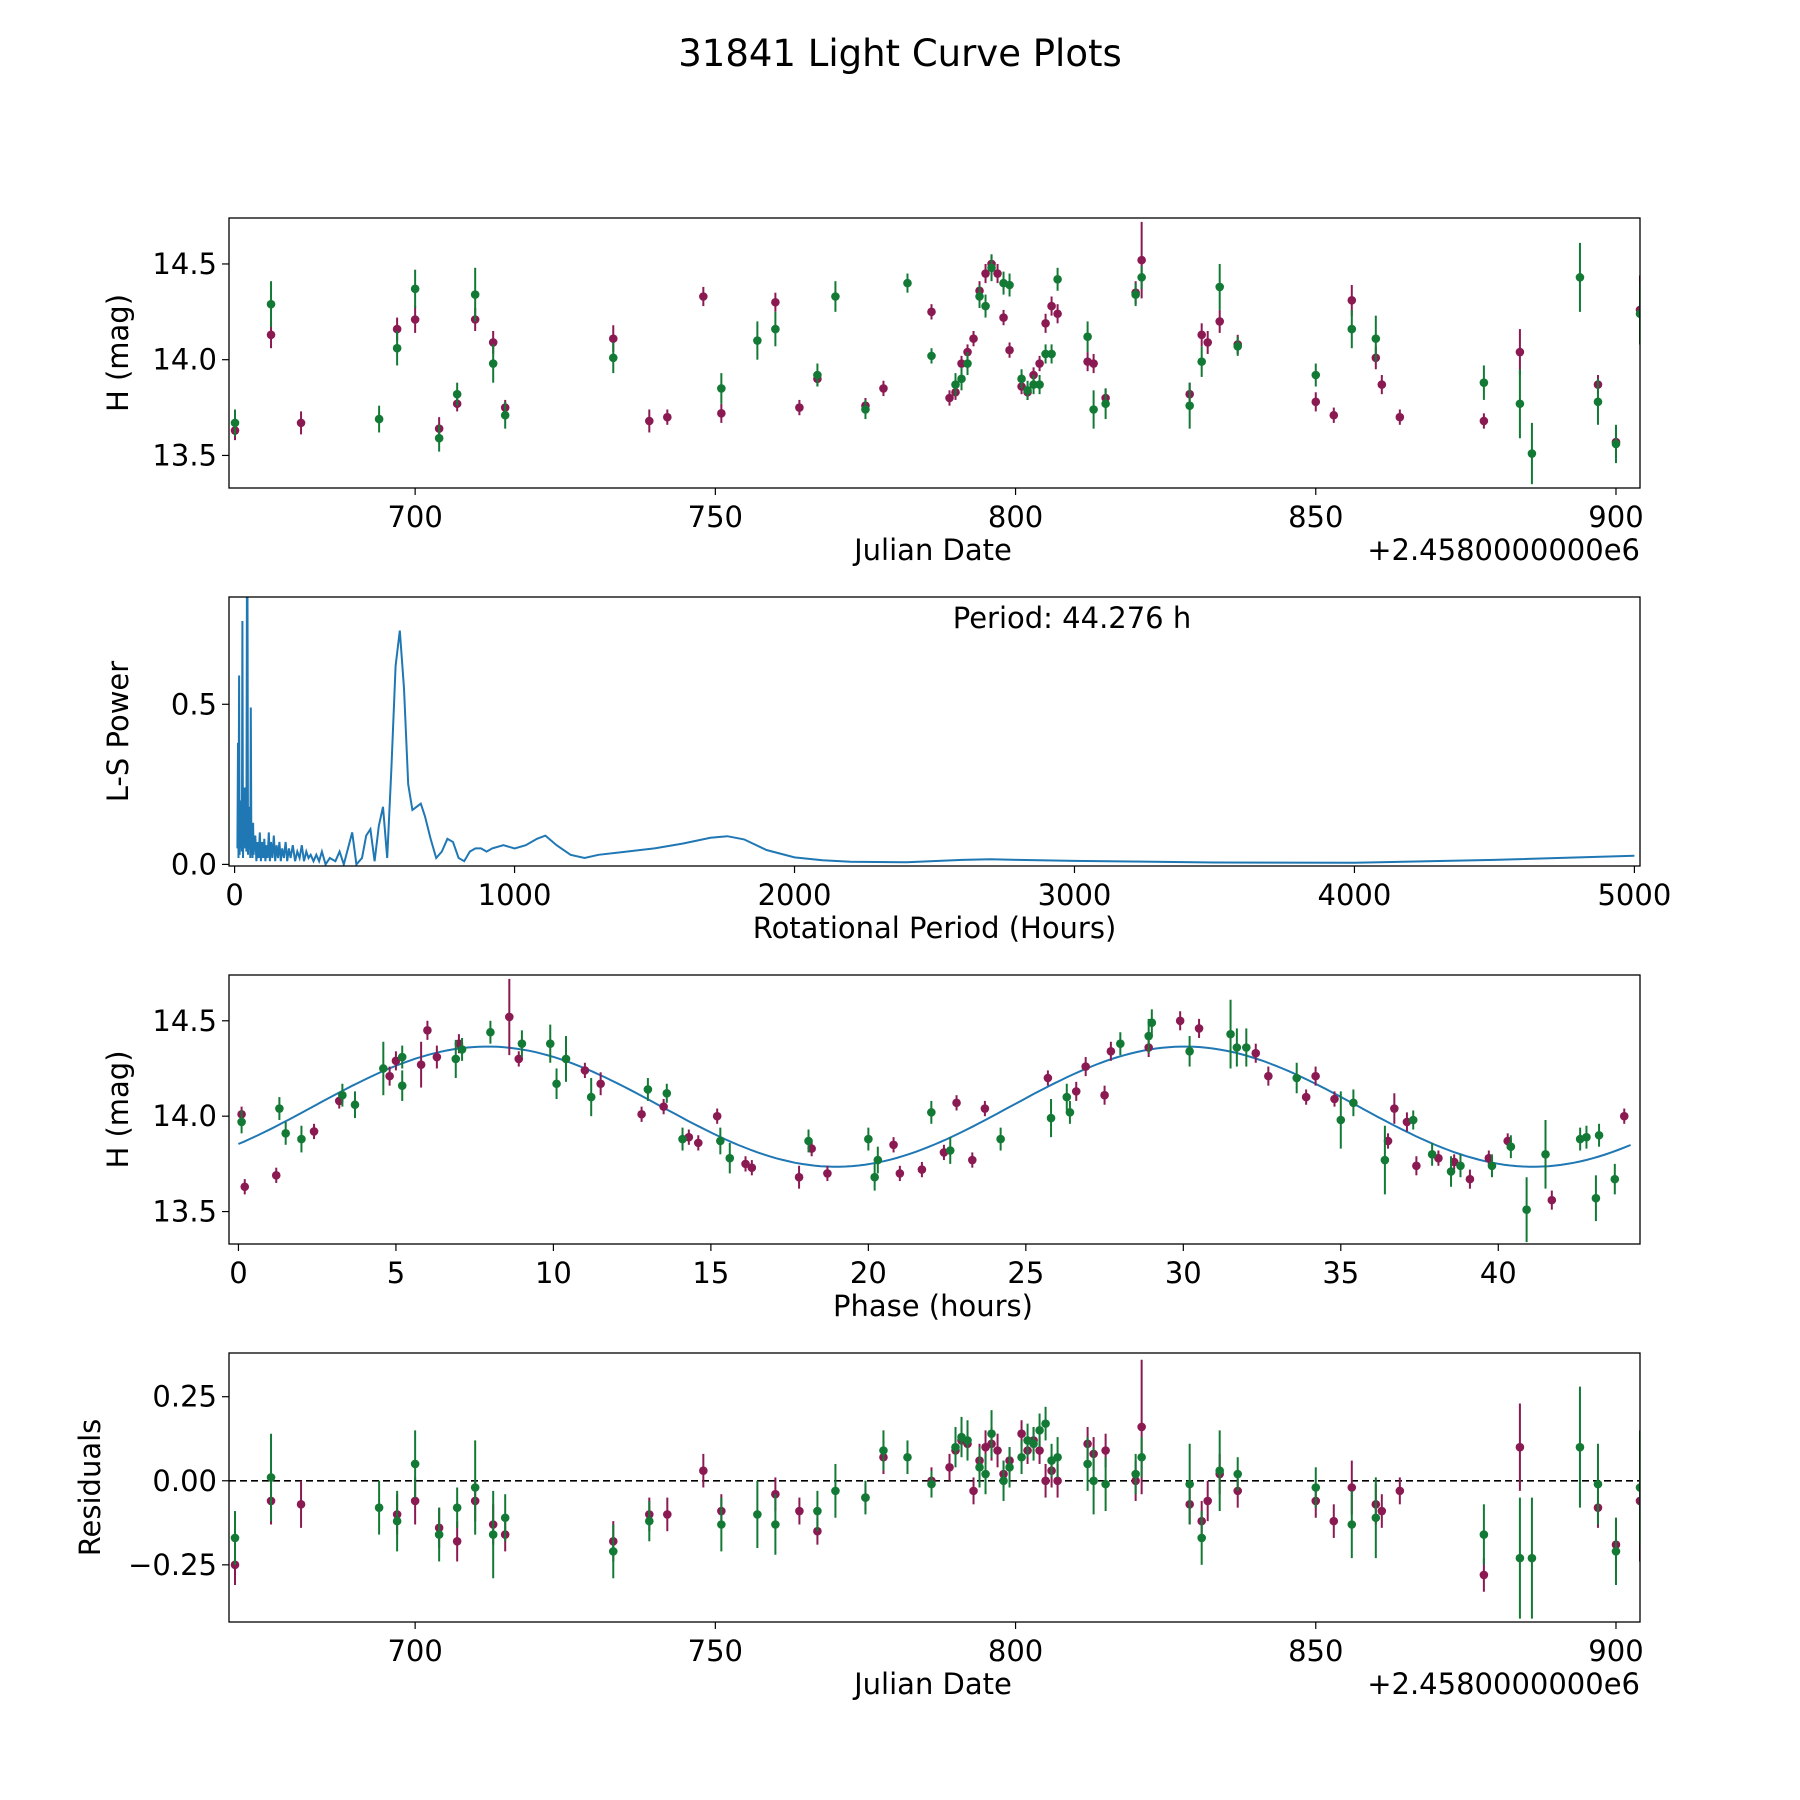 This screenshot has height=1800, width=1800. Describe the element at coordinates (1634, 895) in the screenshot. I see `x-tick-label: 5000` at that location.